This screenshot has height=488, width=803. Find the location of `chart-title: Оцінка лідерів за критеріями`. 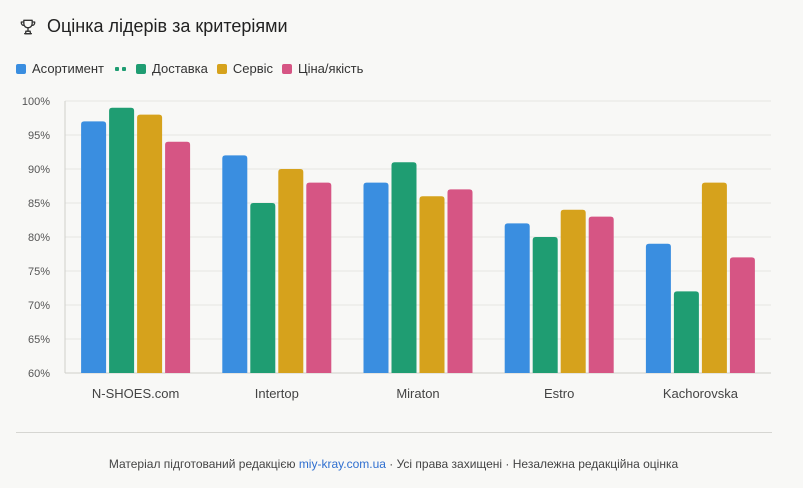

chart-title: Оцінка лідерів за критеріями is located at coordinates (167, 26).